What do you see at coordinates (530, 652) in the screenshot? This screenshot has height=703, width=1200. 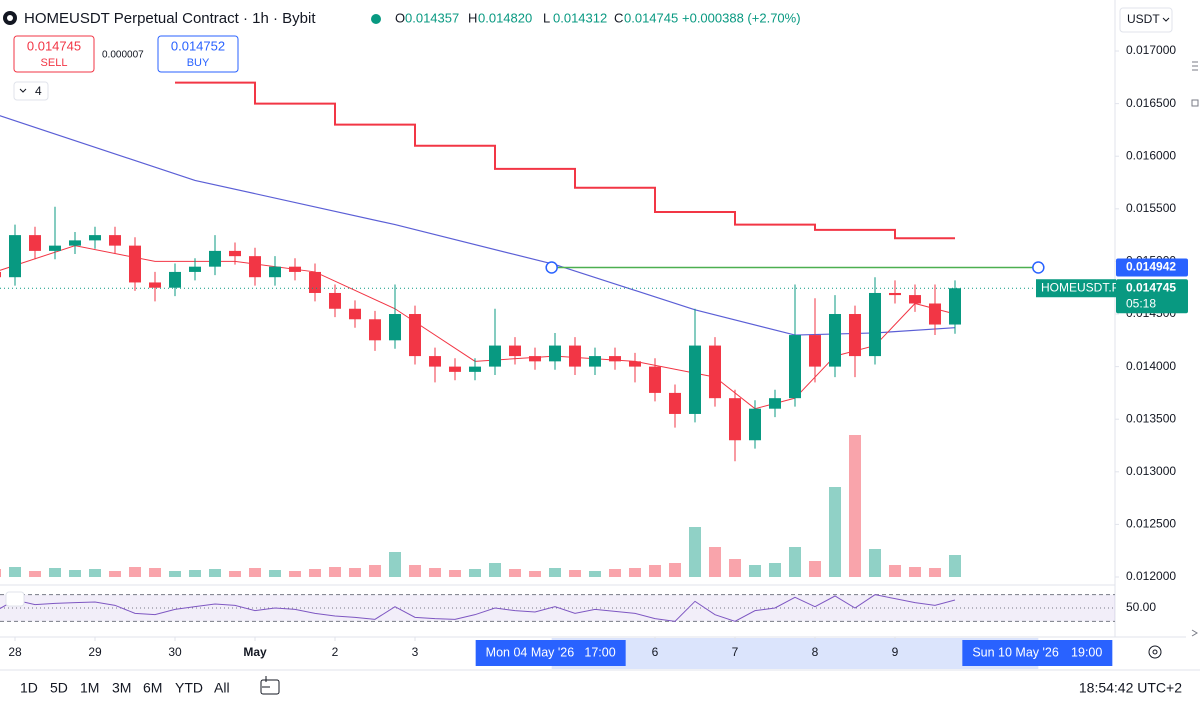 I see `crosshair-date: Mon 04 May '26` at bounding box center [530, 652].